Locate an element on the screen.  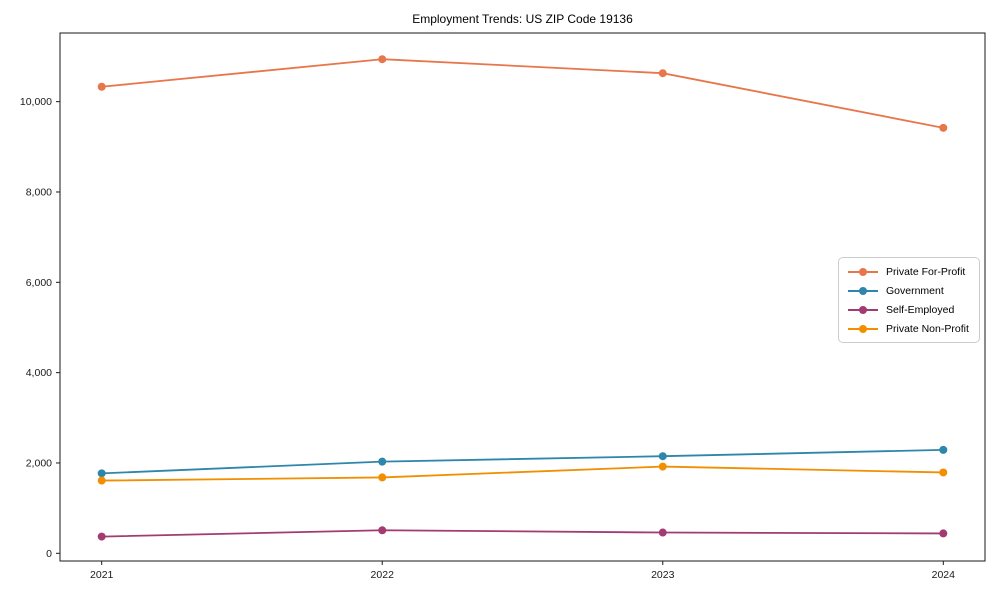
data-point-private-for-profit-2024 is located at coordinates (943, 127).